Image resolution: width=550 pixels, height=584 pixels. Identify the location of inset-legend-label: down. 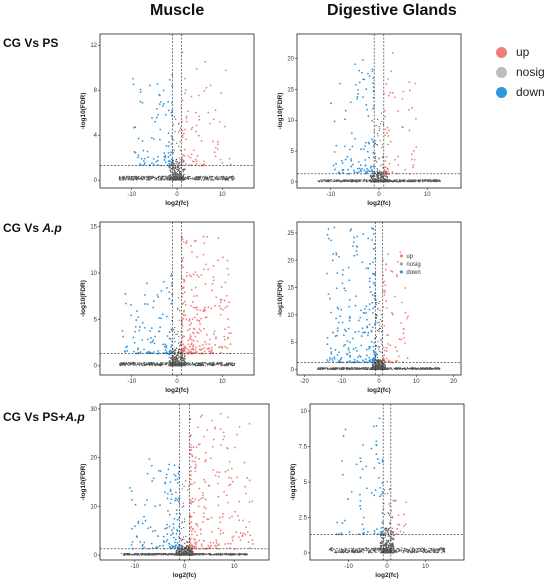
(413, 273).